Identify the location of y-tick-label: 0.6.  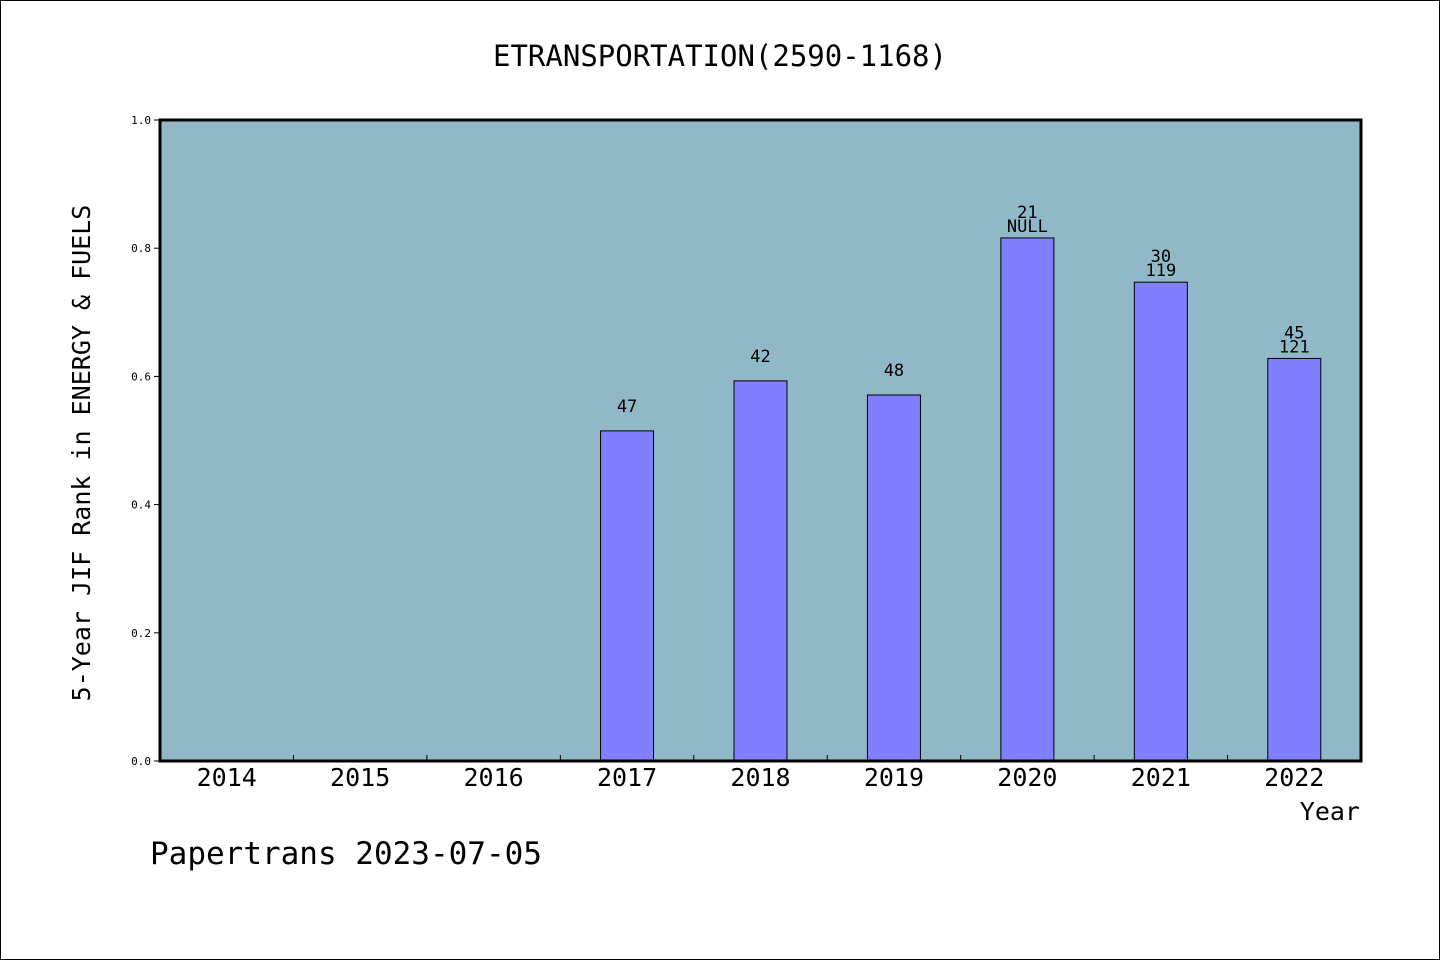
(141, 376).